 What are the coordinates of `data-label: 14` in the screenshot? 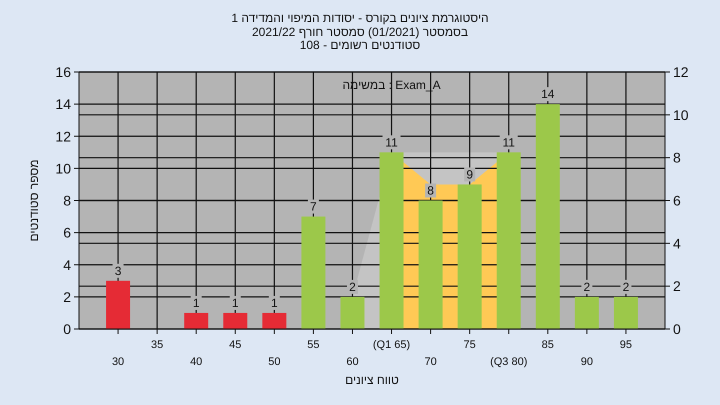 It's located at (548, 94).